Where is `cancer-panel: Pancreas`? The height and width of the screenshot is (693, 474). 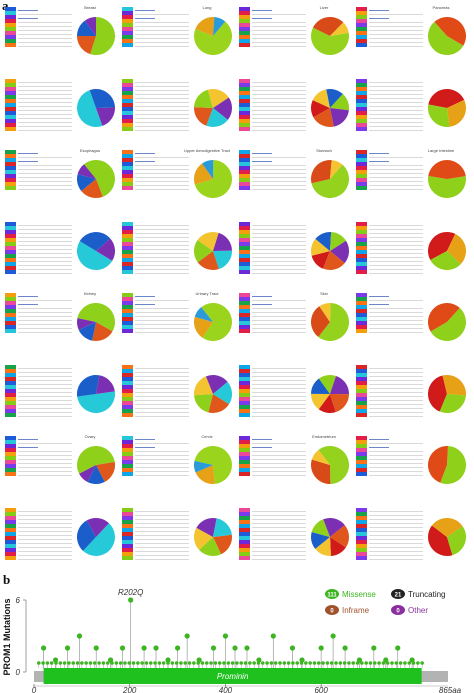 cancer-panel: Pancreas is located at coordinates (411, 39).